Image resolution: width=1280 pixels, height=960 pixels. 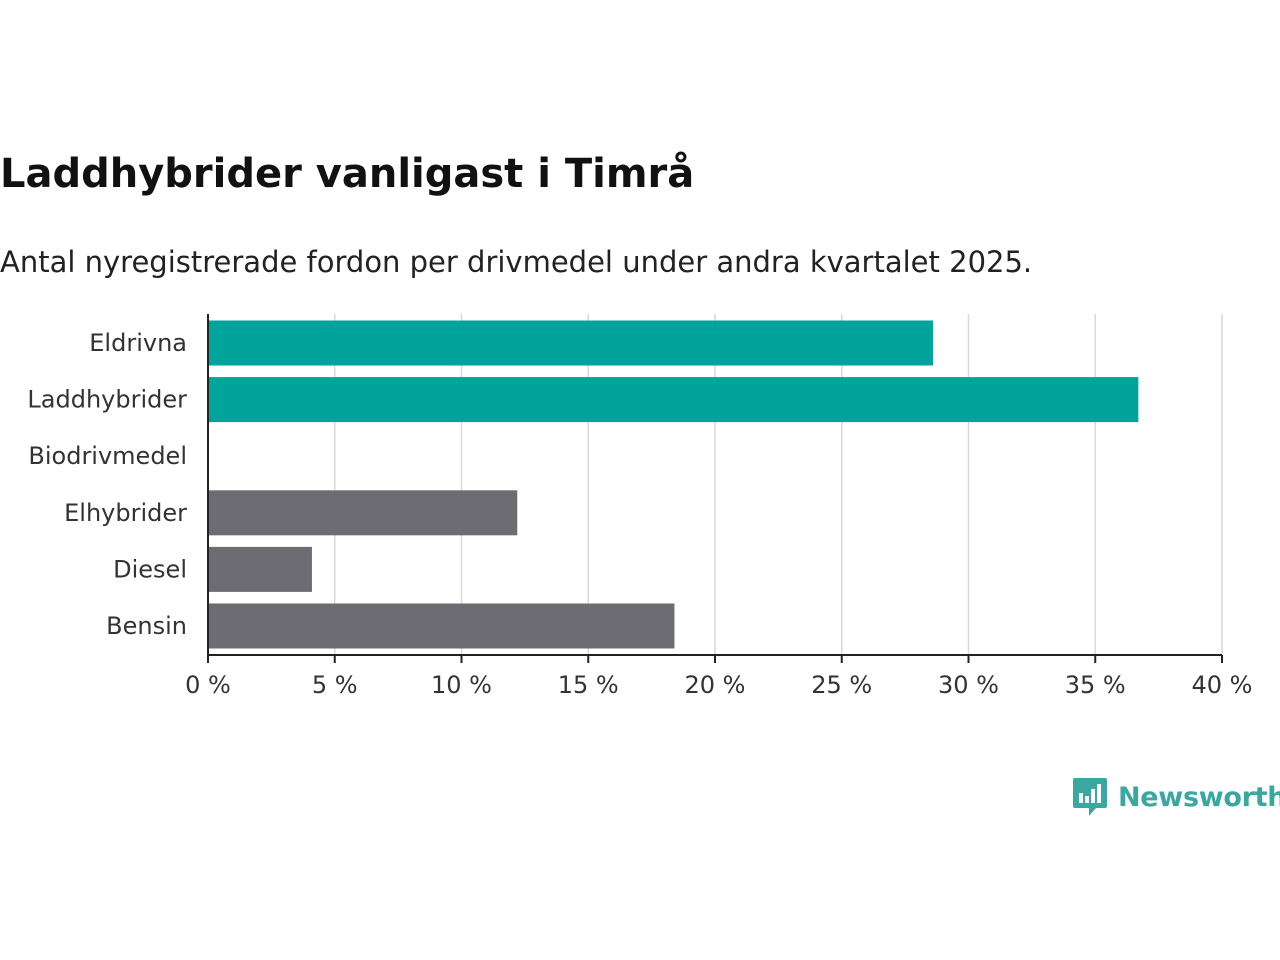 I want to click on category-label: Bensin, so click(x=146, y=626).